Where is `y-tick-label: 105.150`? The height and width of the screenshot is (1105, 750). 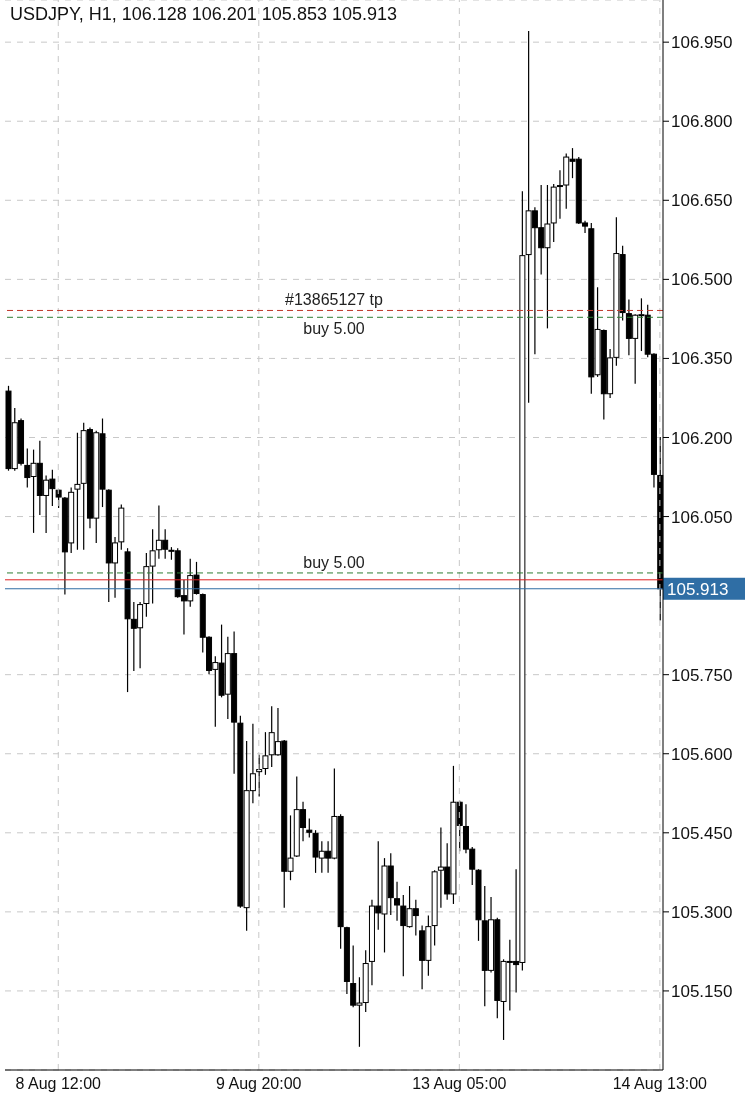
y-tick-label: 105.150 is located at coordinates (702, 991).